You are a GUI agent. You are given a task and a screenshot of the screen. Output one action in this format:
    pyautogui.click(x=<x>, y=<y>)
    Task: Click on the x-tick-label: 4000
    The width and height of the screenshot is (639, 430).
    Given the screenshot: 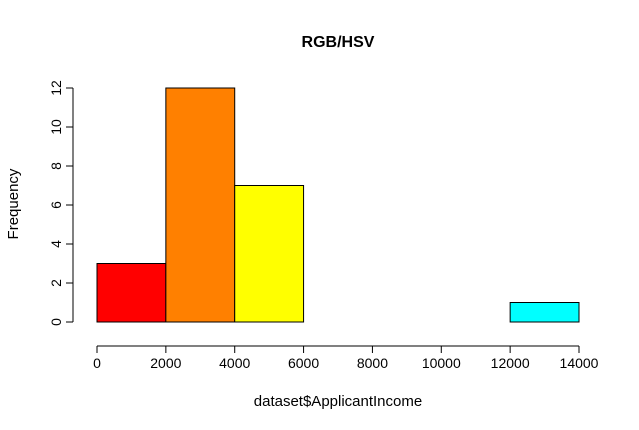 What is the action you would take?
    pyautogui.click(x=234, y=363)
    